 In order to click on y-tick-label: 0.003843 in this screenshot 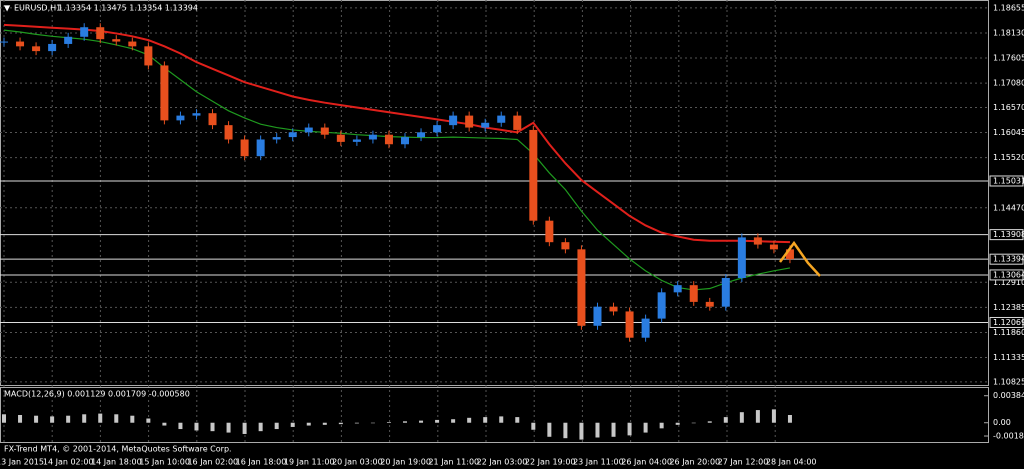, I will do `click(1008, 395)`.